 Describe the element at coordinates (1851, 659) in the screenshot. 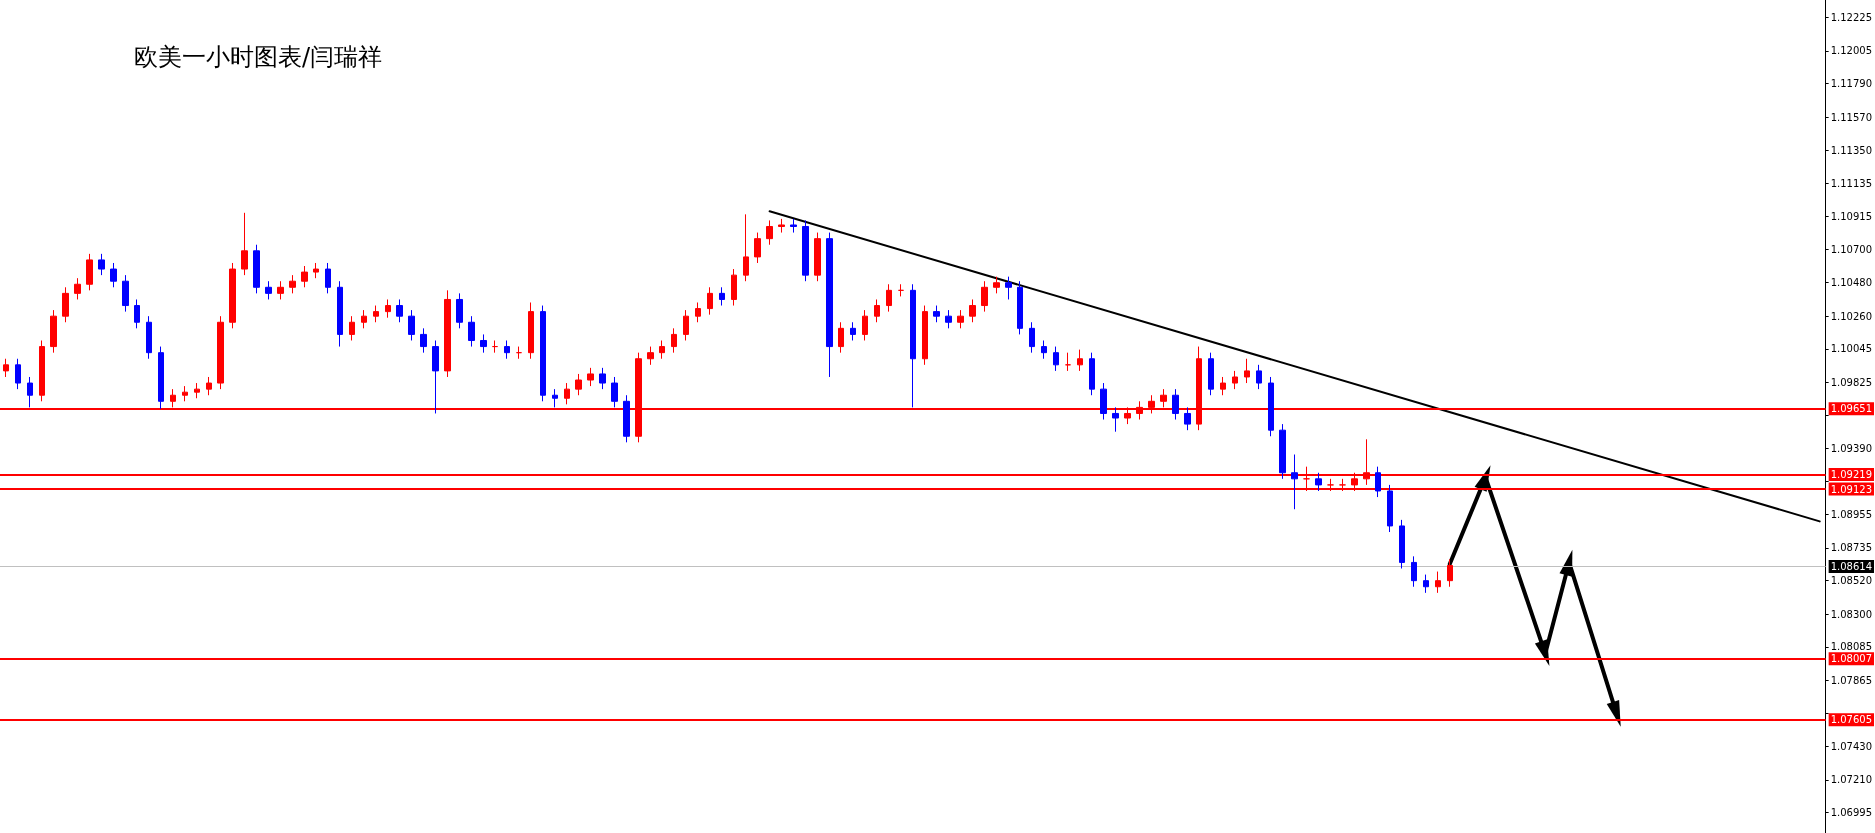

I see `ref-line-label: 1.08007` at that location.